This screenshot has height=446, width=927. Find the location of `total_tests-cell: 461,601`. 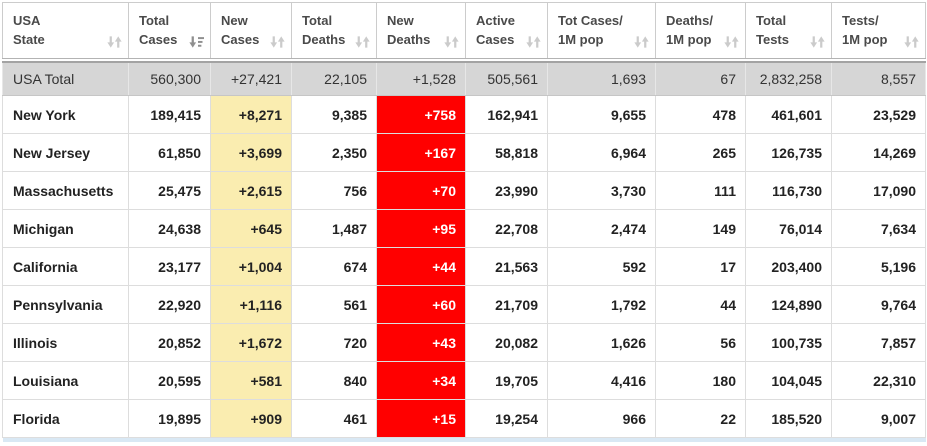

total_tests-cell: 461,601 is located at coordinates (788, 114).